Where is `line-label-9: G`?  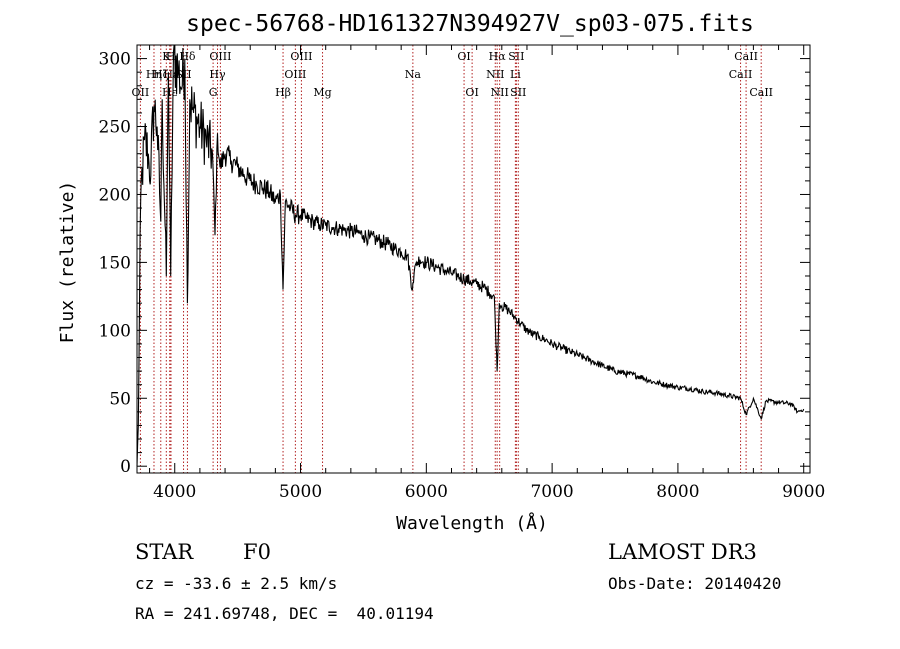
line-label-9: G is located at coordinates (213, 92).